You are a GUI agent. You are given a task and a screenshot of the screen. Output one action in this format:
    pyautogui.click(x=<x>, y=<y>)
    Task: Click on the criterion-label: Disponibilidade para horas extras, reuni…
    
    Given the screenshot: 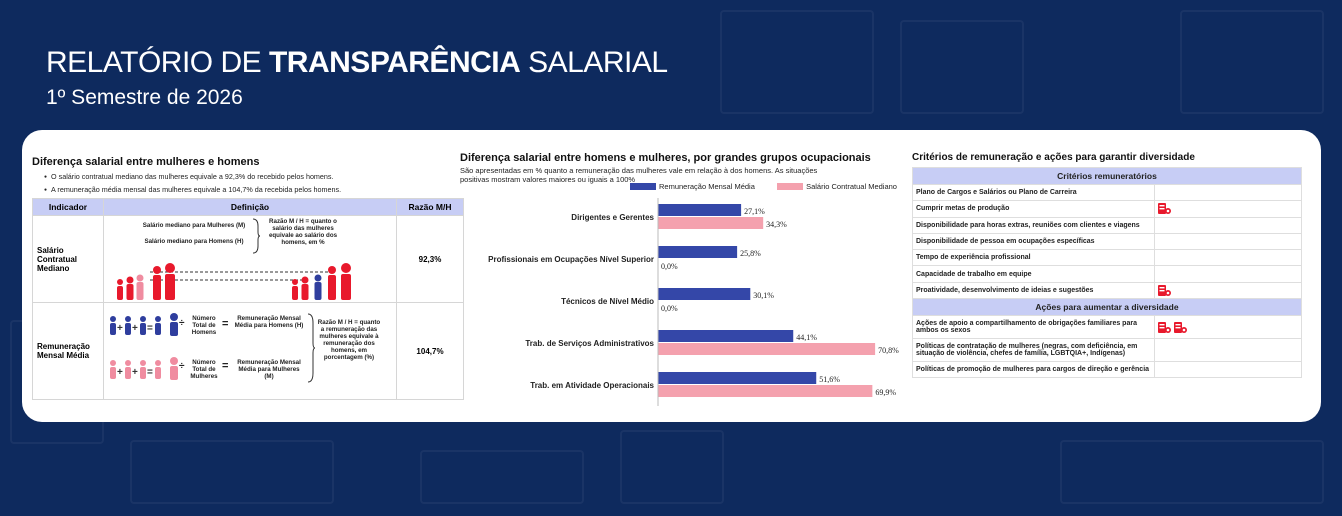 What is the action you would take?
    pyautogui.click(x=1033, y=225)
    